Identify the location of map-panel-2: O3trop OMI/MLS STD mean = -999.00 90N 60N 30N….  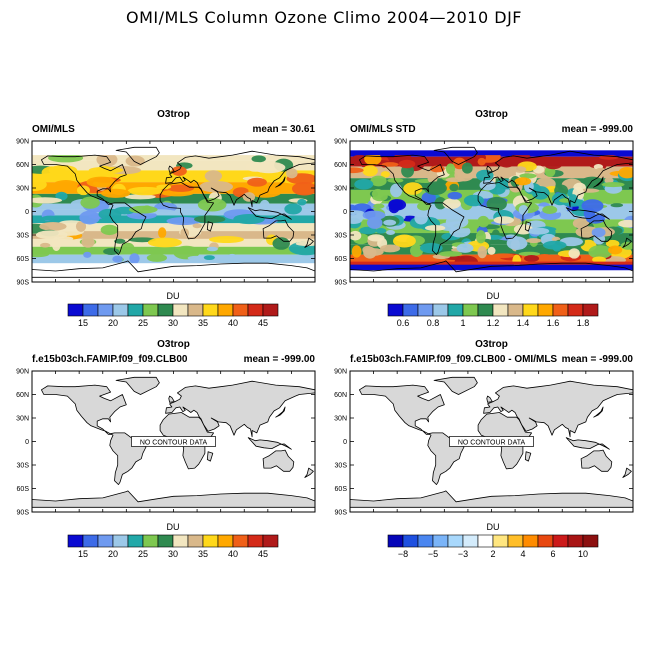
(484, 198).